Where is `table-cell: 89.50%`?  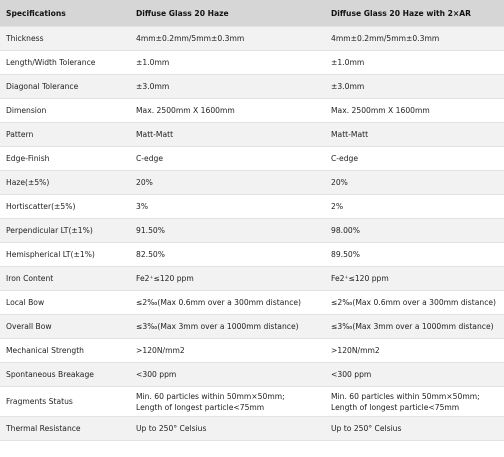
table-cell: 89.50% is located at coordinates (414, 254).